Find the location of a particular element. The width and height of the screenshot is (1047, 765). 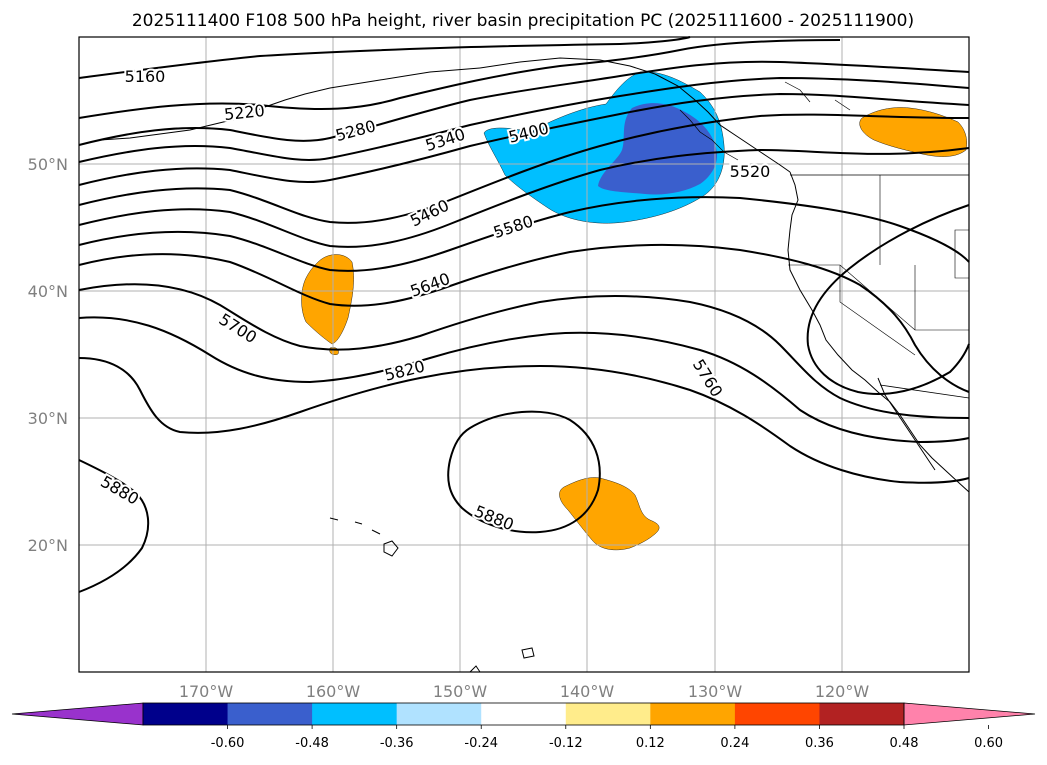

colorbar-extend-high is located at coordinates (969, 714).